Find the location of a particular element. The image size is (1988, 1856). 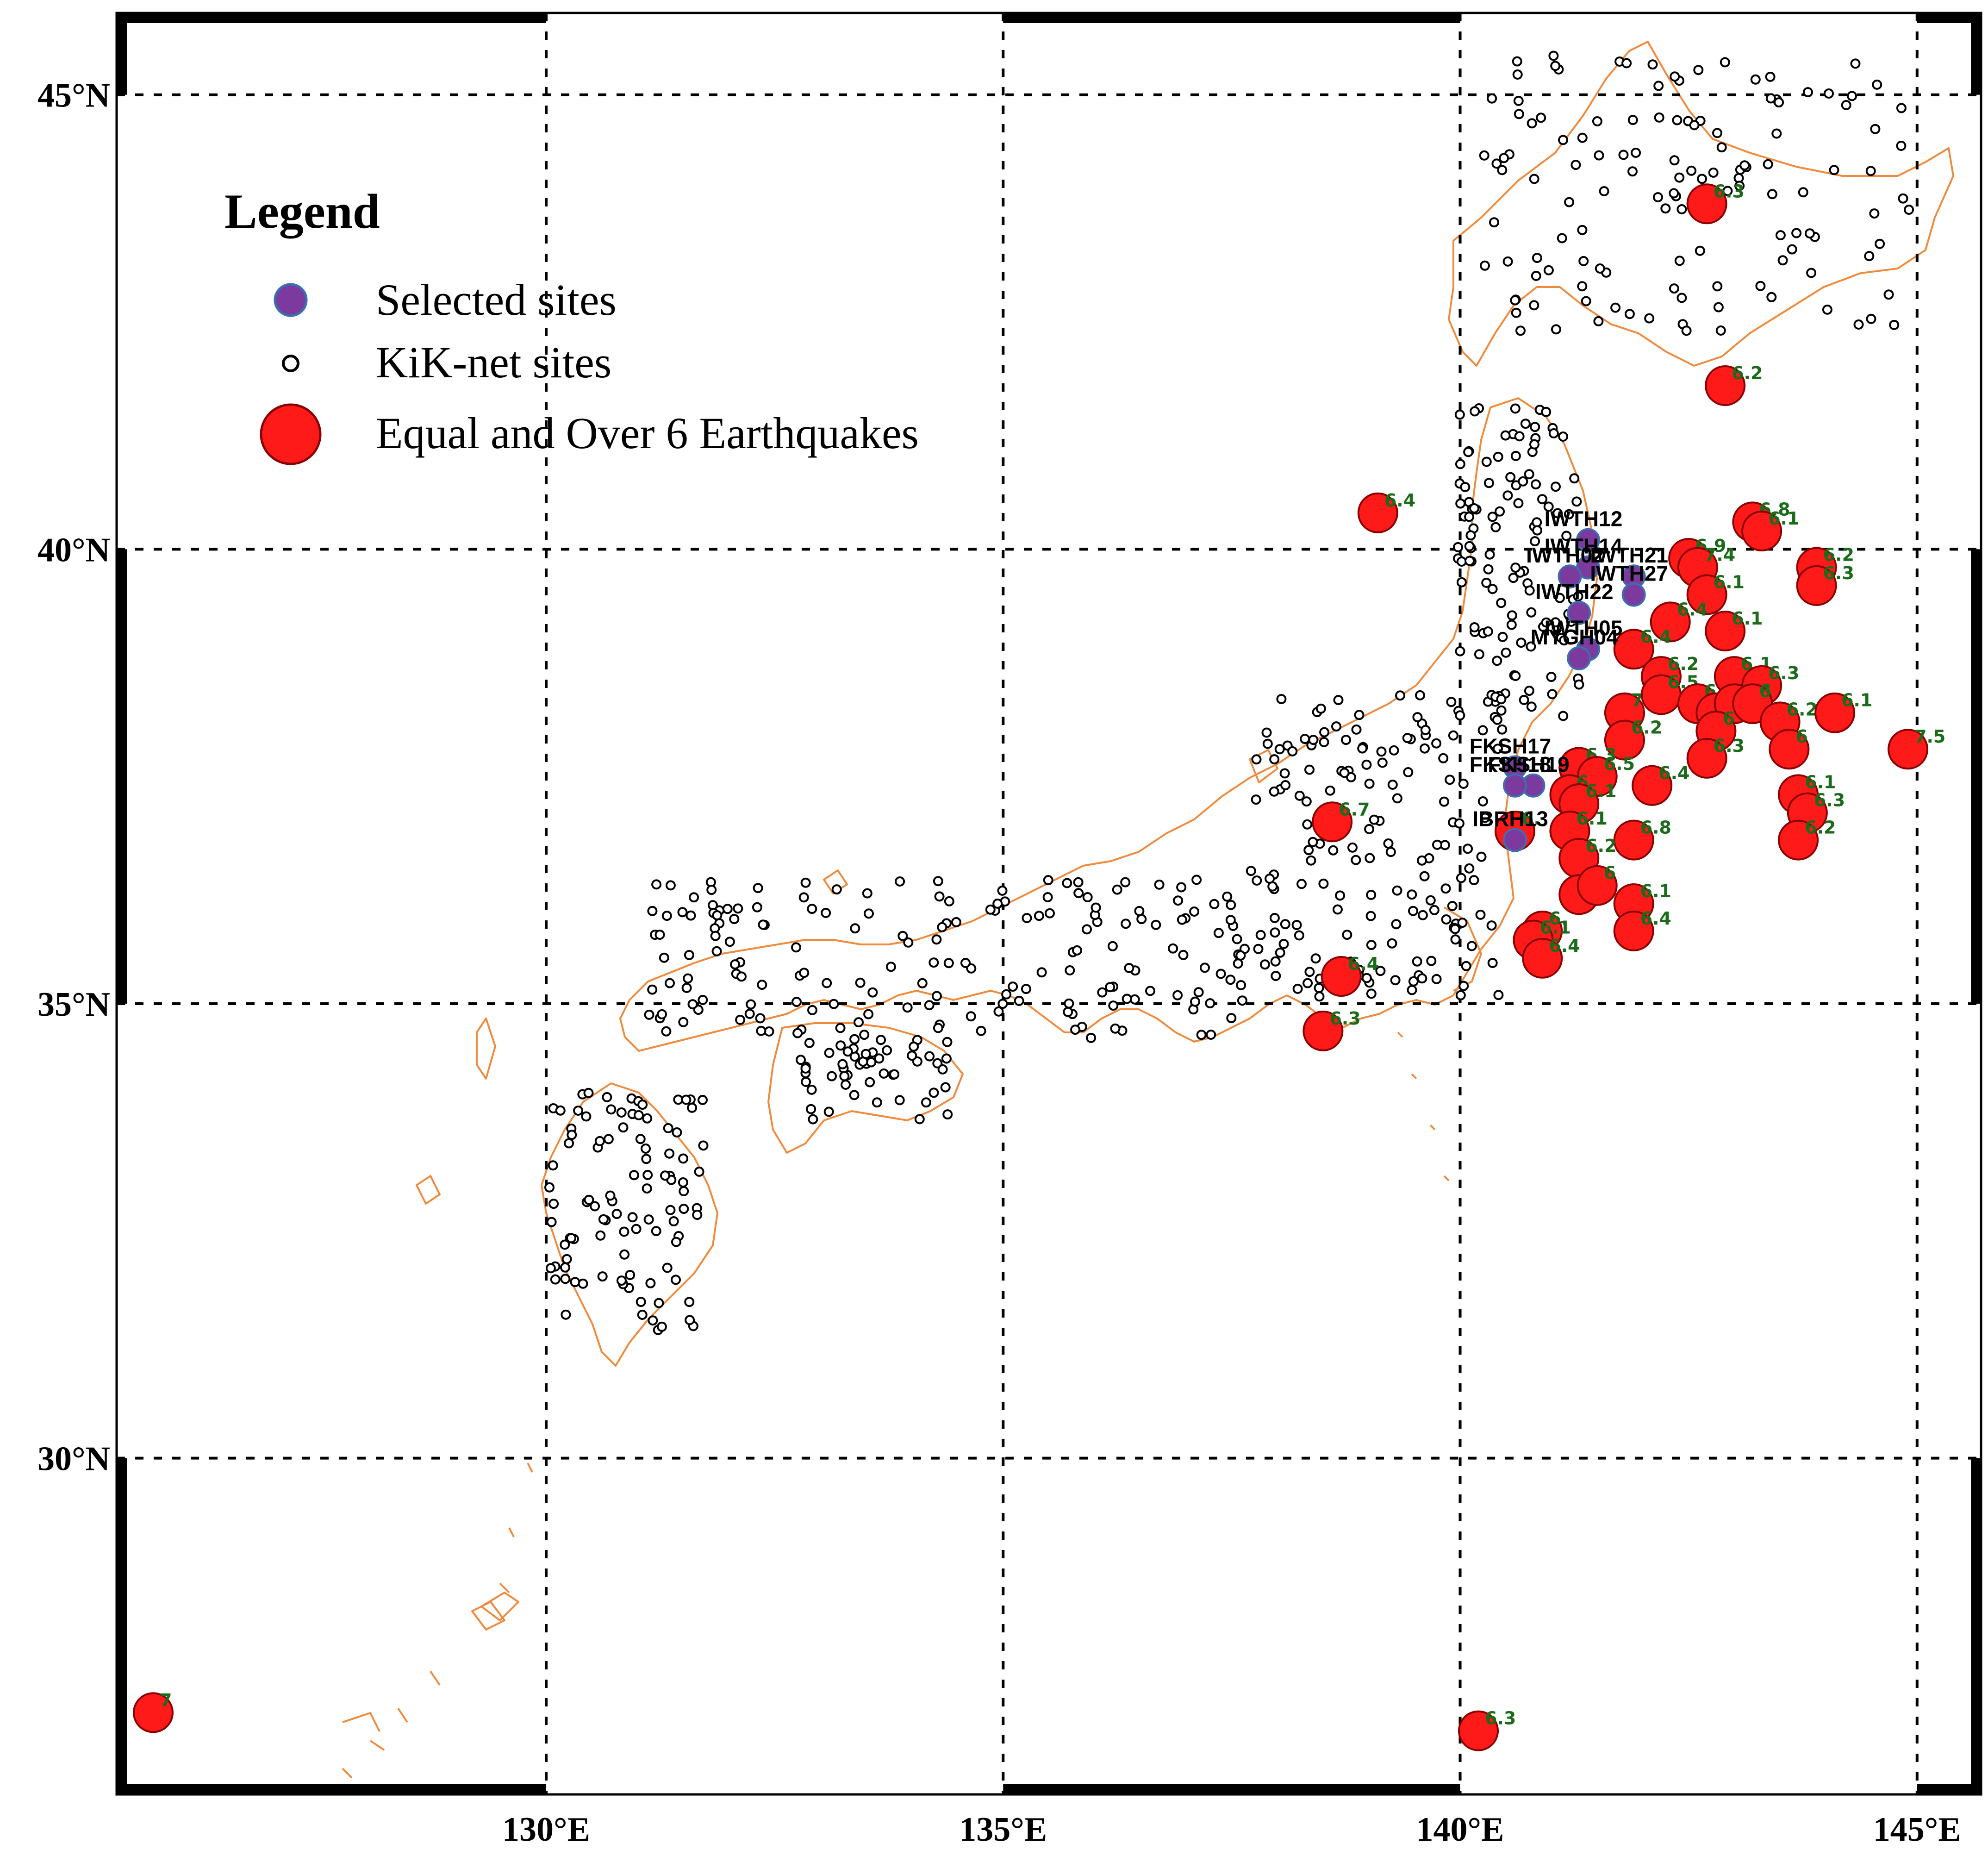

earthquake-magnitude-label: 6.4 is located at coordinates (1399, 500).